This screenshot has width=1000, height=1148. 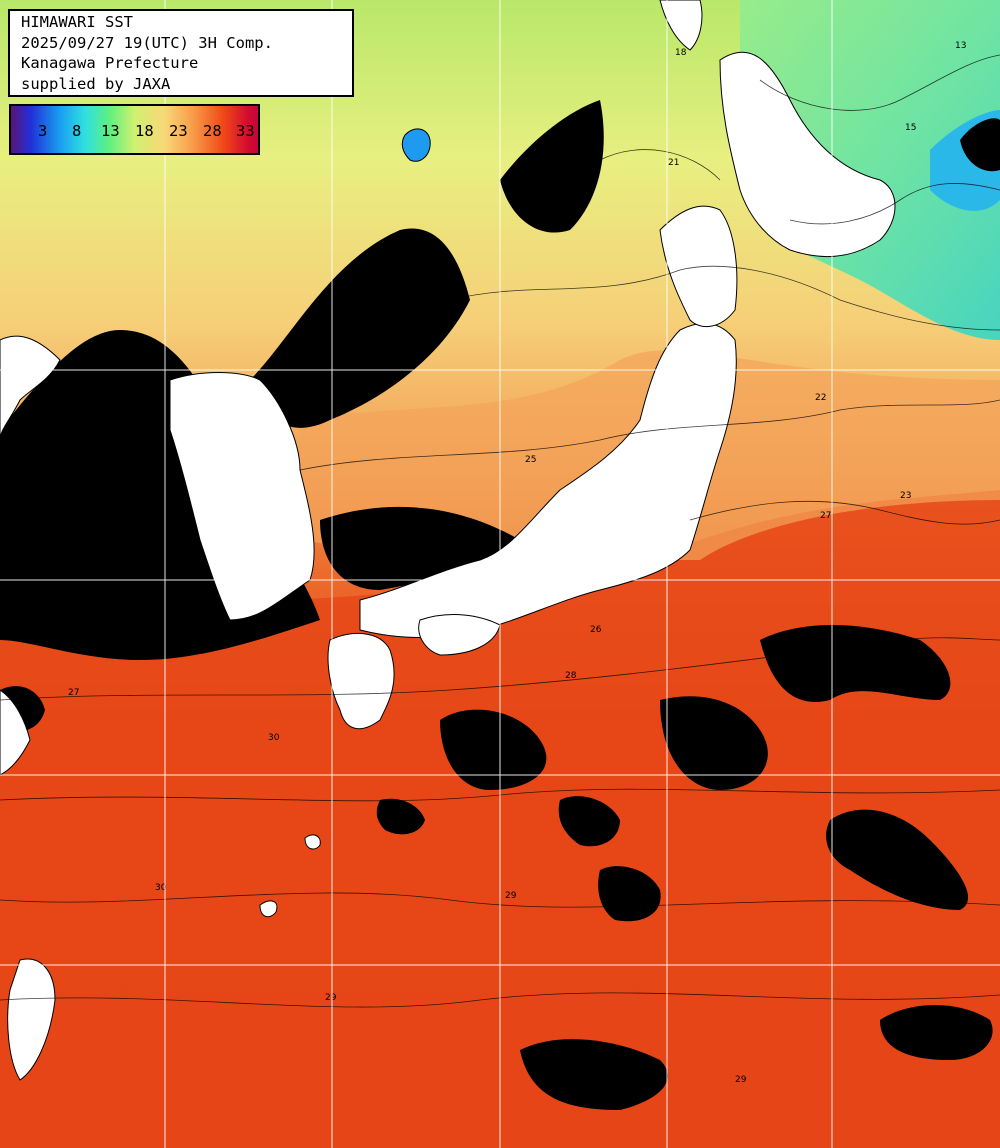 I want to click on contour-label: 28, so click(x=571, y=676).